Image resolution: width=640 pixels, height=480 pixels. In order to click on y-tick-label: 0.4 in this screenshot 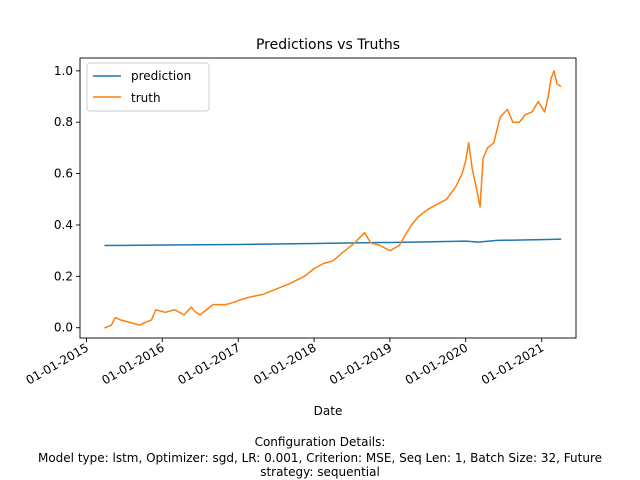, I will do `click(63, 225)`.